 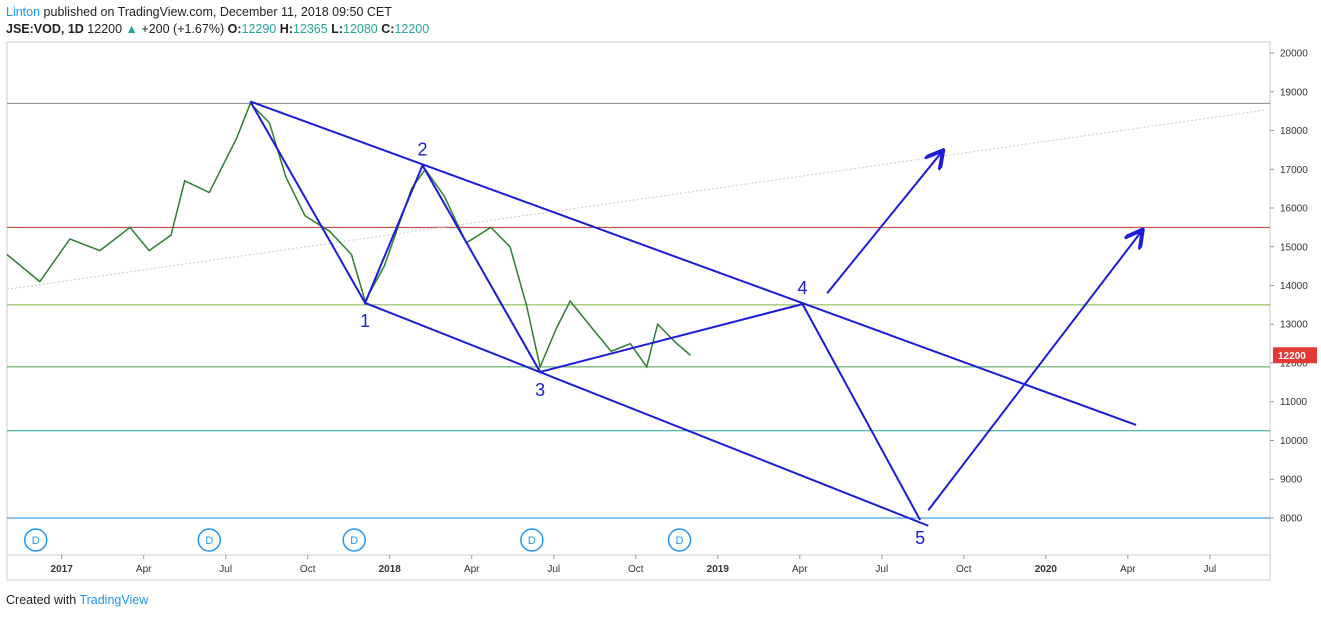 I want to click on y-tick-label: 11000, so click(x=1294, y=402).